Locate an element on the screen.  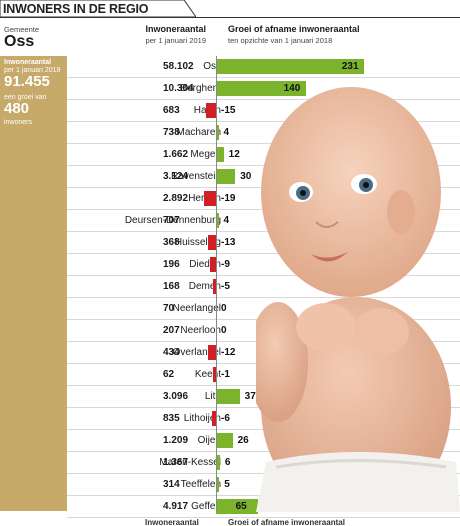
column-groei-title: Groei of afname inwoneraantal is located at coordinates (294, 29).